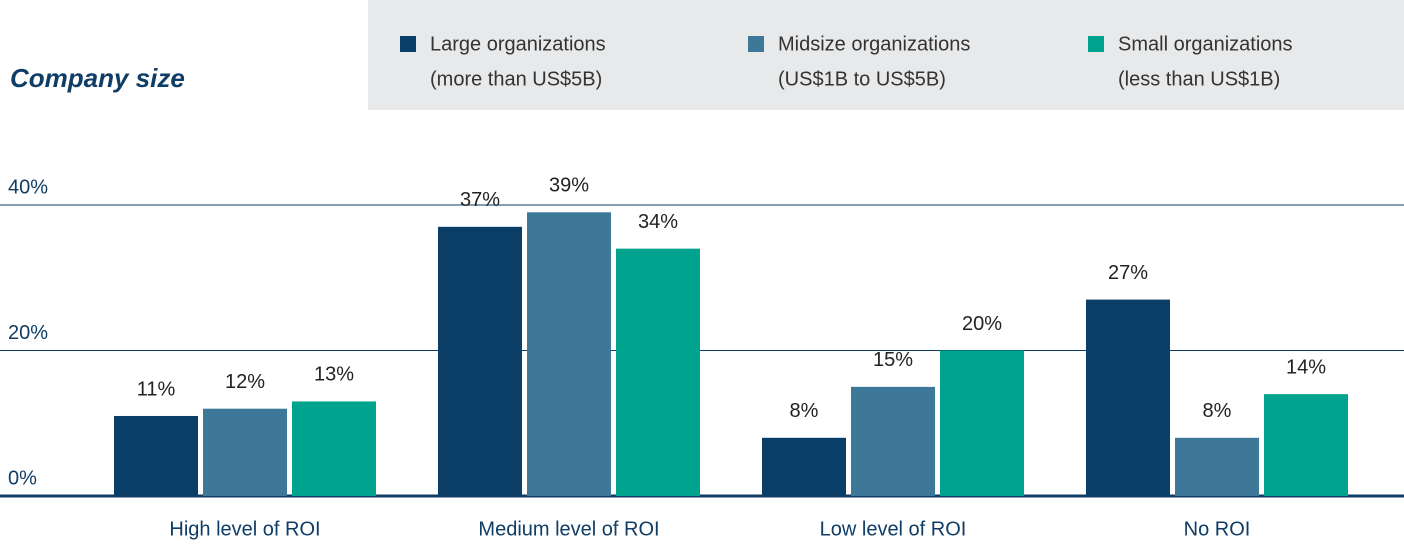  What do you see at coordinates (1306, 367) in the screenshot?
I see `value-label: 14%` at bounding box center [1306, 367].